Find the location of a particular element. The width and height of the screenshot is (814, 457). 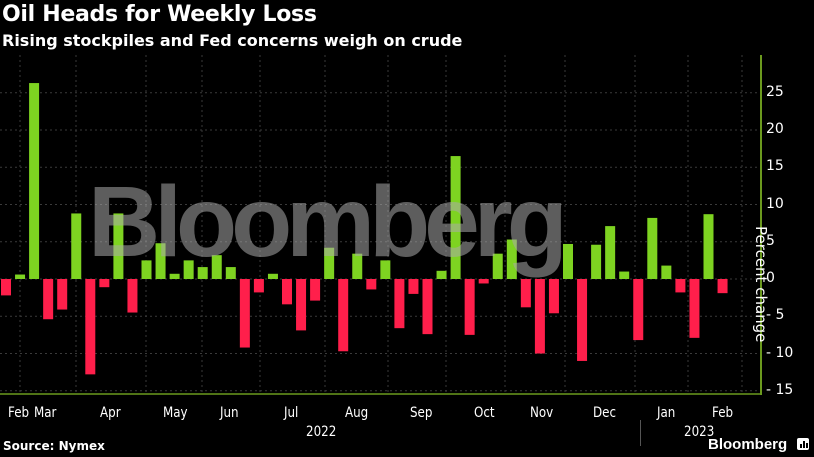

y-axis-label: Percent change is located at coordinates (761, 284).